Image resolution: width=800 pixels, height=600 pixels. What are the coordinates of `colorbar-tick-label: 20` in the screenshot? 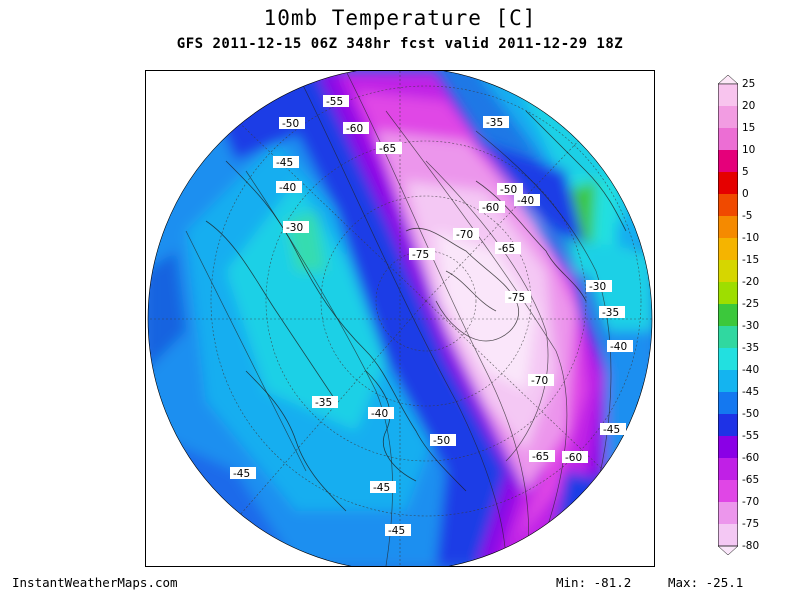 It's located at (749, 106).